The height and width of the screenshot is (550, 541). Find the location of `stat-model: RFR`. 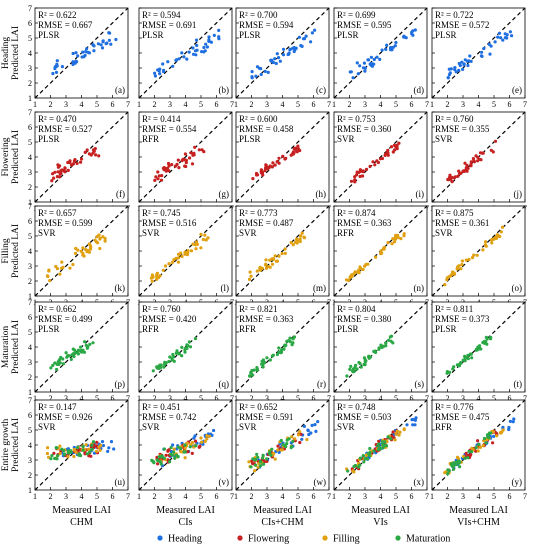

stat-model: RFR is located at coordinates (345, 233).